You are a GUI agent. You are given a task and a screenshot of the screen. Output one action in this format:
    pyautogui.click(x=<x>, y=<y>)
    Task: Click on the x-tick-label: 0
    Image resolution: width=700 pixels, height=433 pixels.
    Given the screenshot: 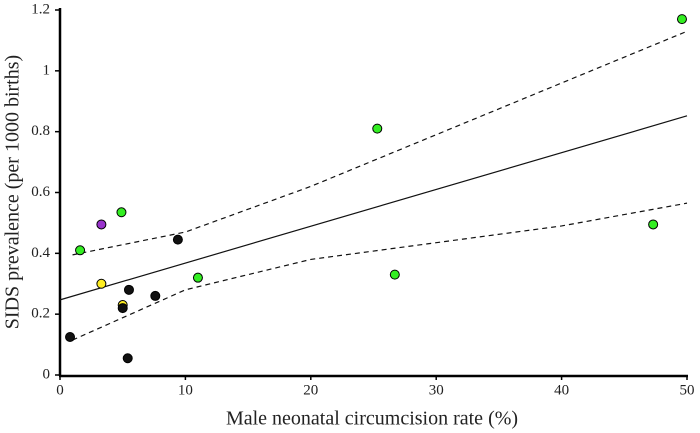 What is the action you would take?
    pyautogui.click(x=60, y=390)
    